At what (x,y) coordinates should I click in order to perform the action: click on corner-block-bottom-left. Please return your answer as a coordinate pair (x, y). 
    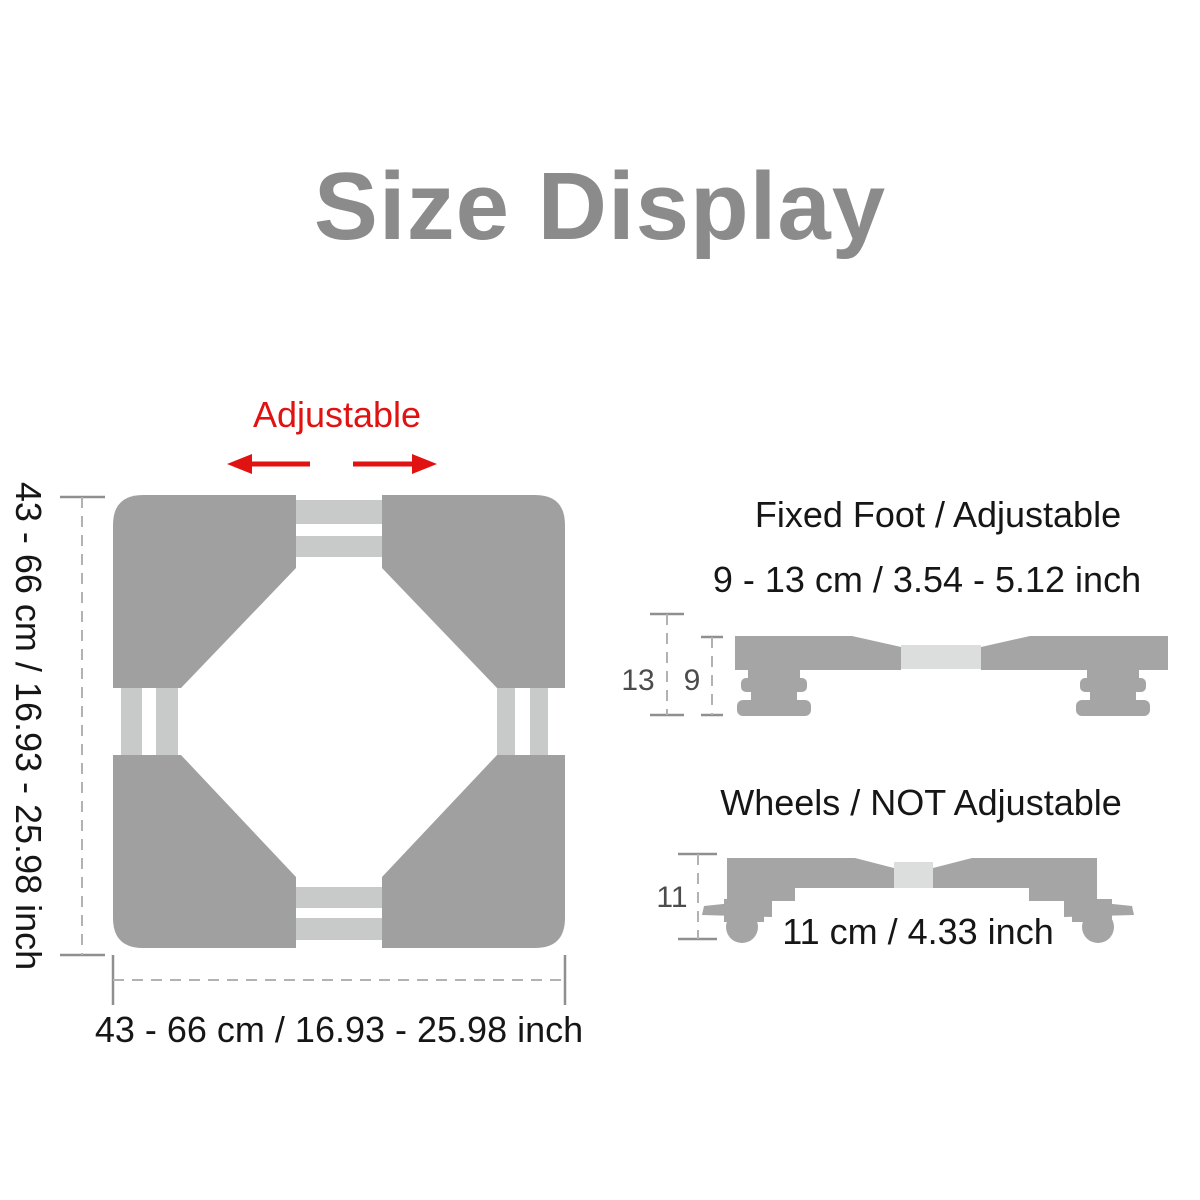
    Looking at the image, I should click on (204, 851).